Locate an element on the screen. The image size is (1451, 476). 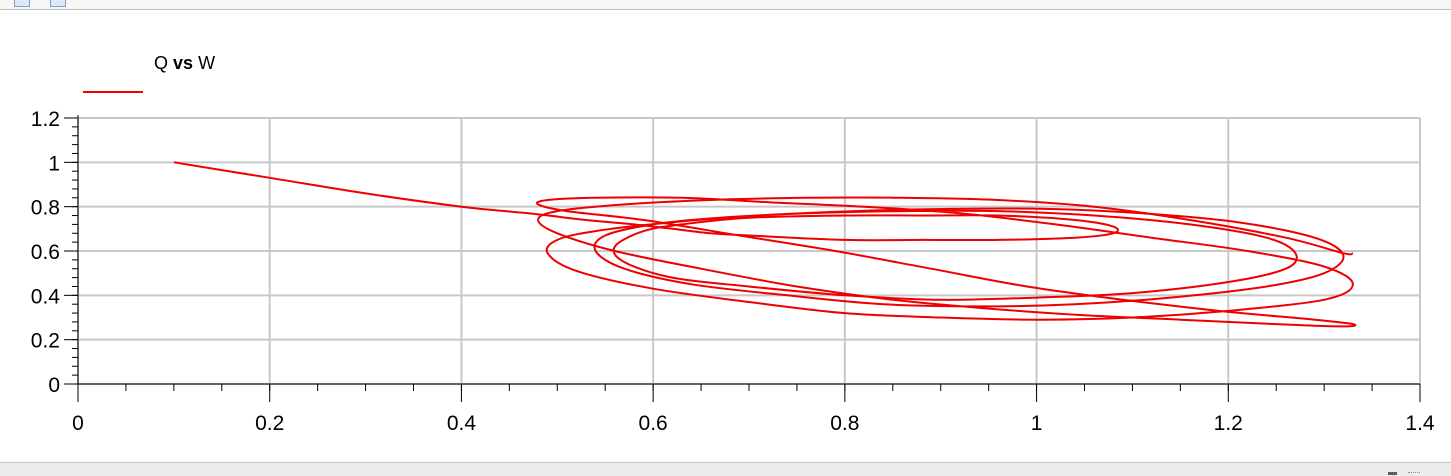
legend-right: W is located at coordinates (207, 63).